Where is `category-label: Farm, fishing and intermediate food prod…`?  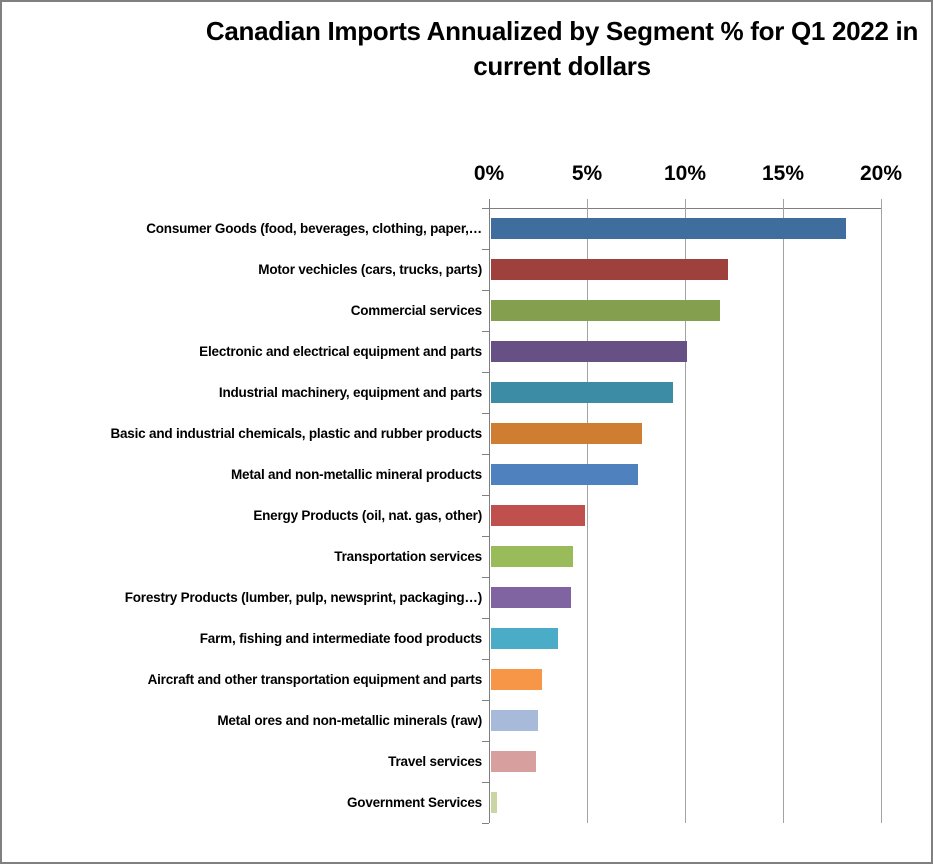
category-label: Farm, fishing and intermediate food prod… is located at coordinates (340, 638).